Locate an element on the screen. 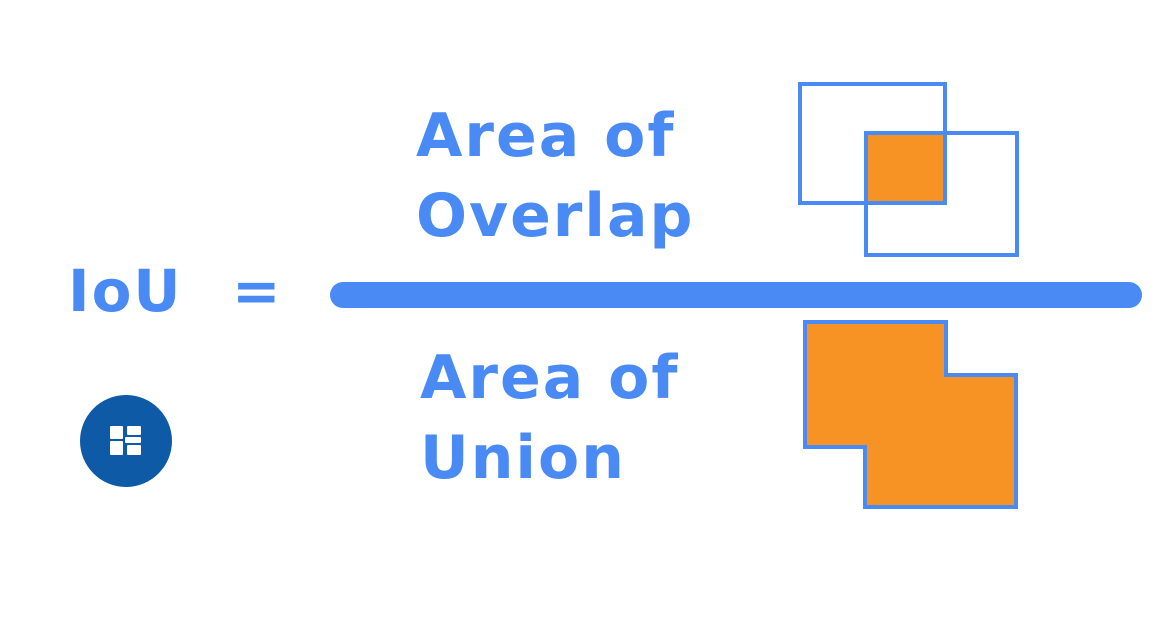 Image resolution: width=1173 pixels, height=618 pixels. union-shape is located at coordinates (910, 414).